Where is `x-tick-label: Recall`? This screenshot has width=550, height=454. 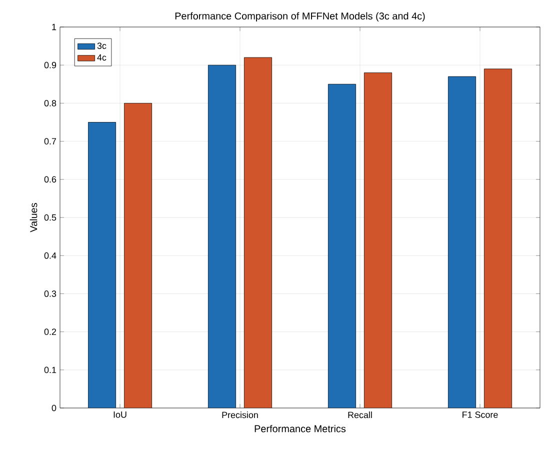 x-tick-label: Recall is located at coordinates (360, 415).